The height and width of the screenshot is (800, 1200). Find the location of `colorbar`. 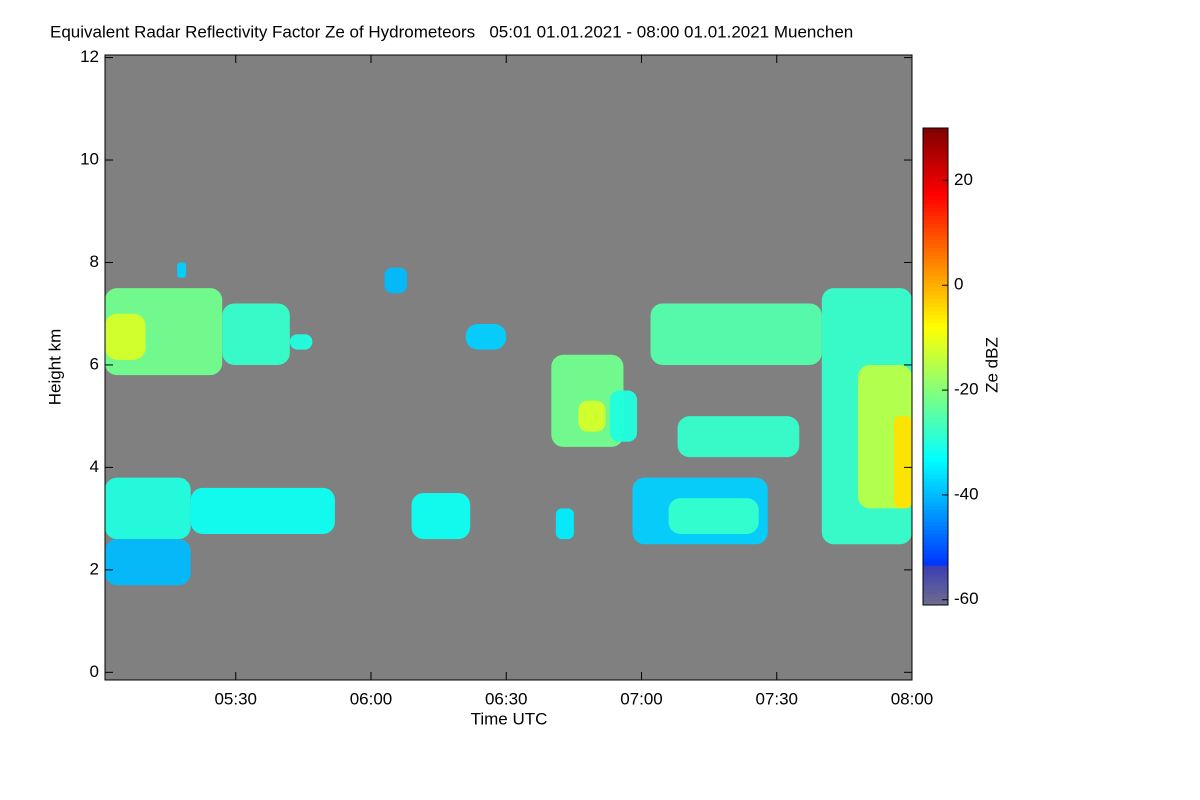

colorbar is located at coordinates (935, 367).